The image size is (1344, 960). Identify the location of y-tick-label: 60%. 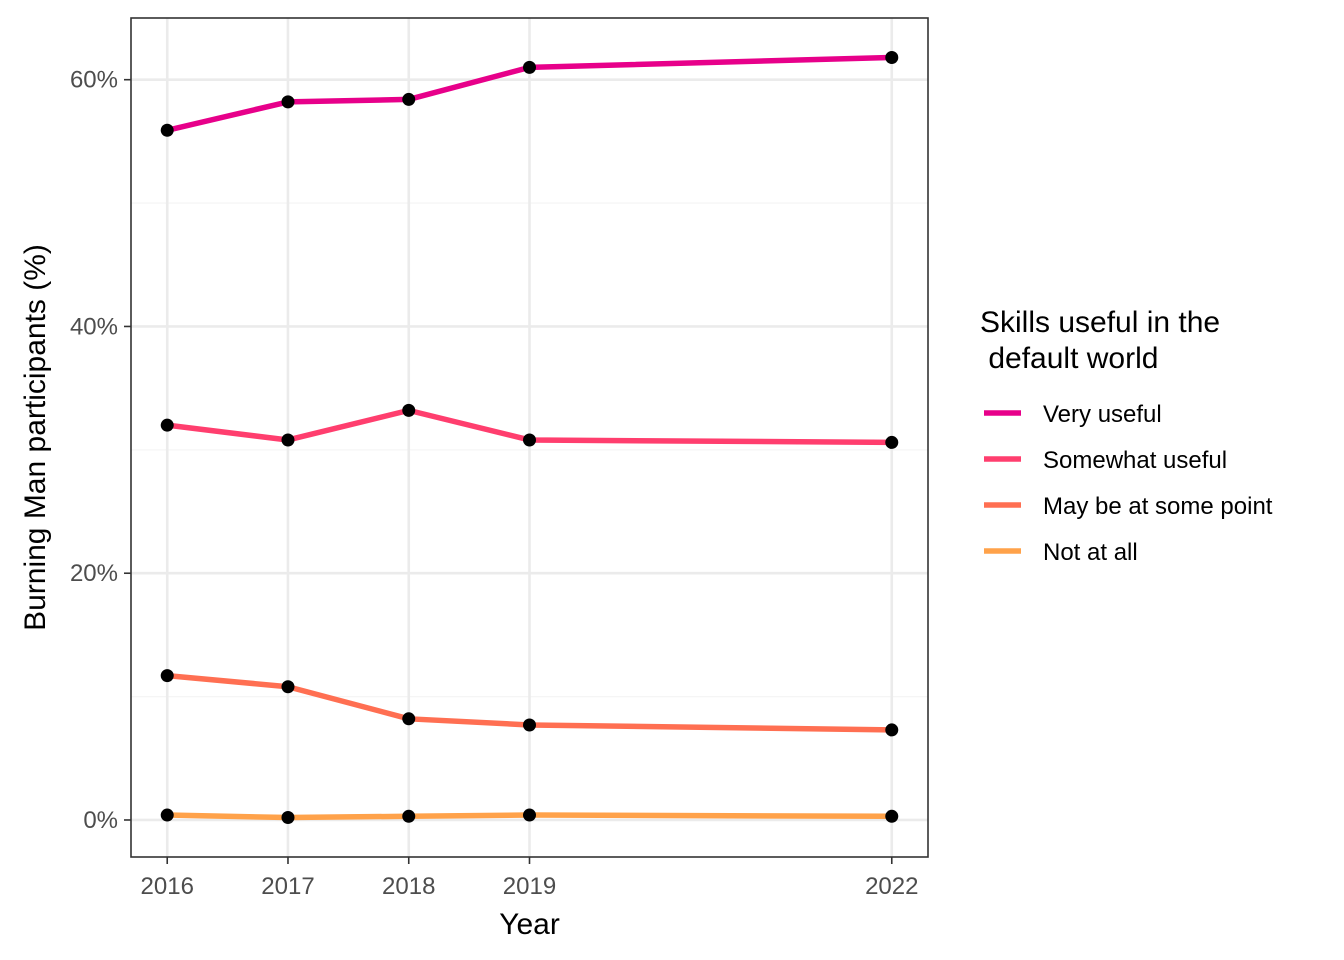
(94, 80).